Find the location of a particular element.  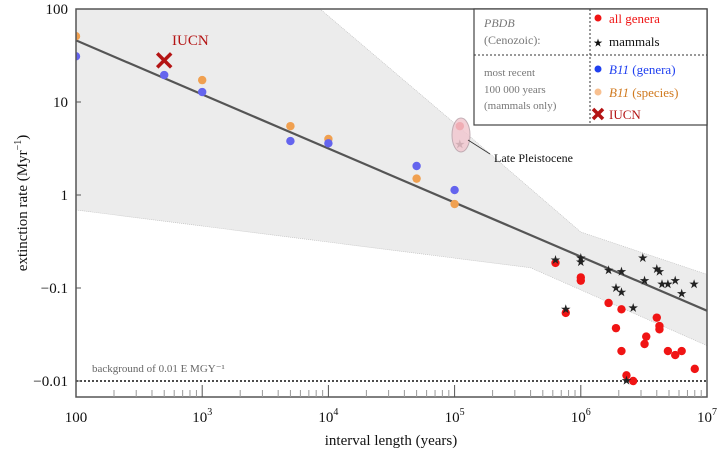

x-tick-label: 10³ is located at coordinates (202, 416).